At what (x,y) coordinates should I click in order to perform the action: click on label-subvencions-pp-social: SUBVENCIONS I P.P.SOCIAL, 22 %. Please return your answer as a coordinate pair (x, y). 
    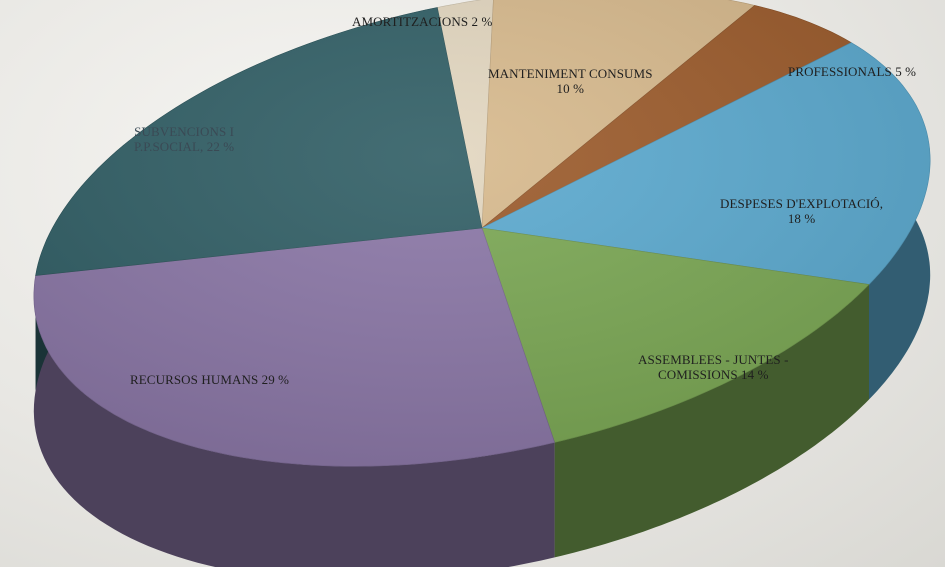
    Looking at the image, I should click on (184, 139).